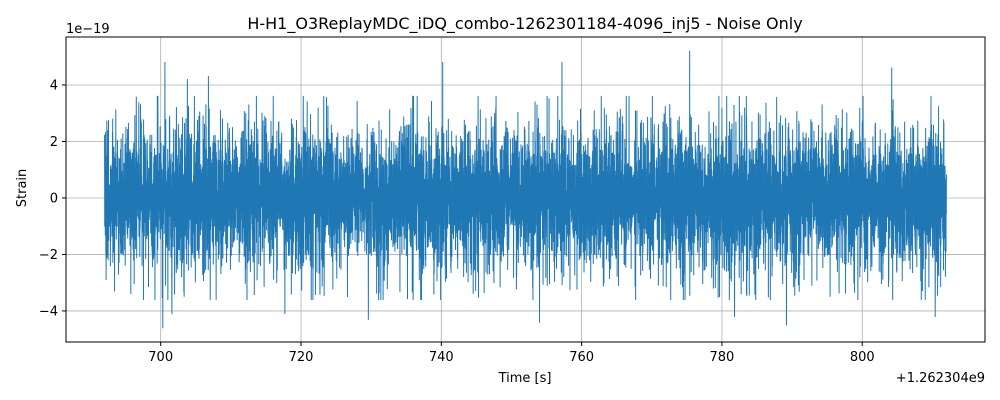 Image resolution: width=1000 pixels, height=400 pixels. I want to click on x-axis-label: Time [s], so click(525, 378).